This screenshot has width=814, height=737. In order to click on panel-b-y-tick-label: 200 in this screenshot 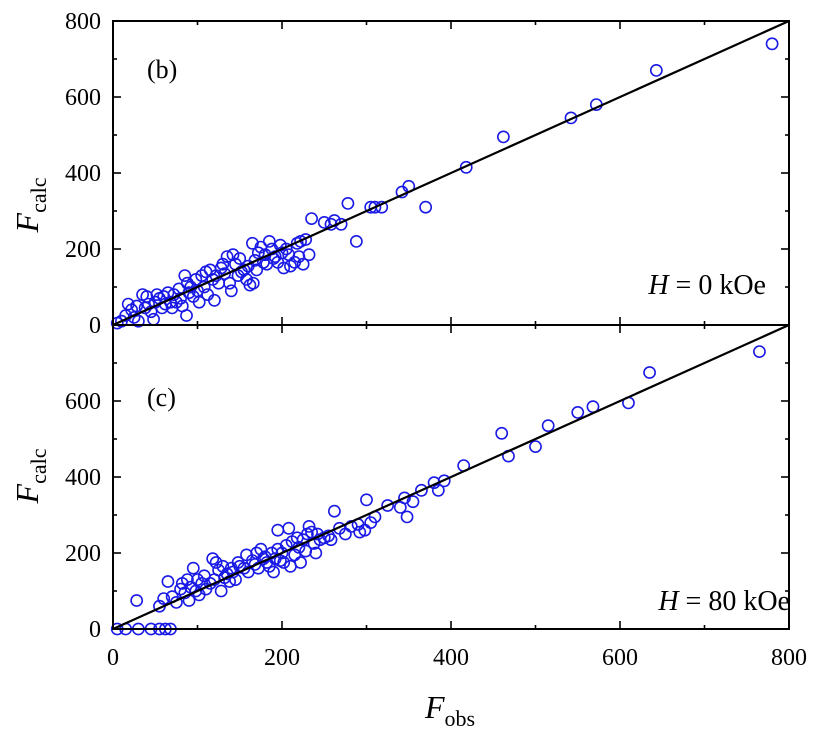, I will do `click(83, 250)`.